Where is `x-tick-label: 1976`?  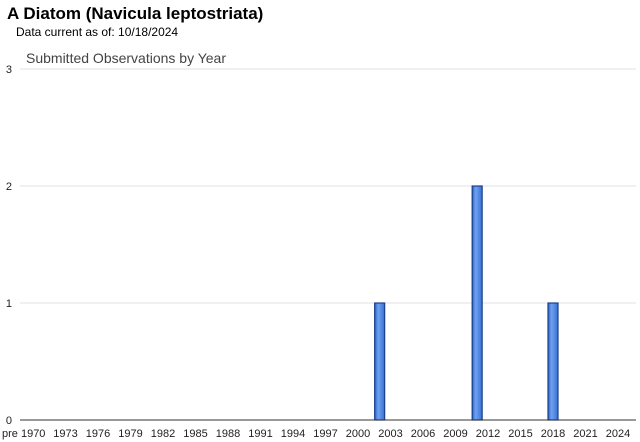
x-tick-label: 1976 is located at coordinates (98, 434).